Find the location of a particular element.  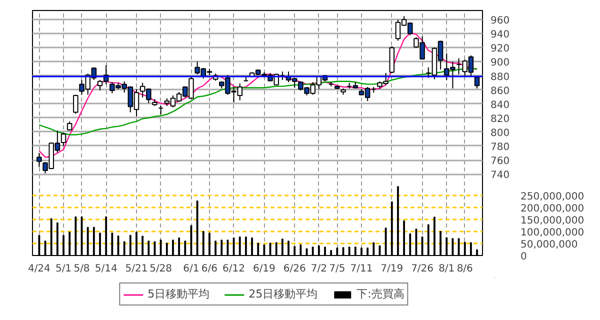

y2-tick-label: 200,000,000 is located at coordinates (552, 208).